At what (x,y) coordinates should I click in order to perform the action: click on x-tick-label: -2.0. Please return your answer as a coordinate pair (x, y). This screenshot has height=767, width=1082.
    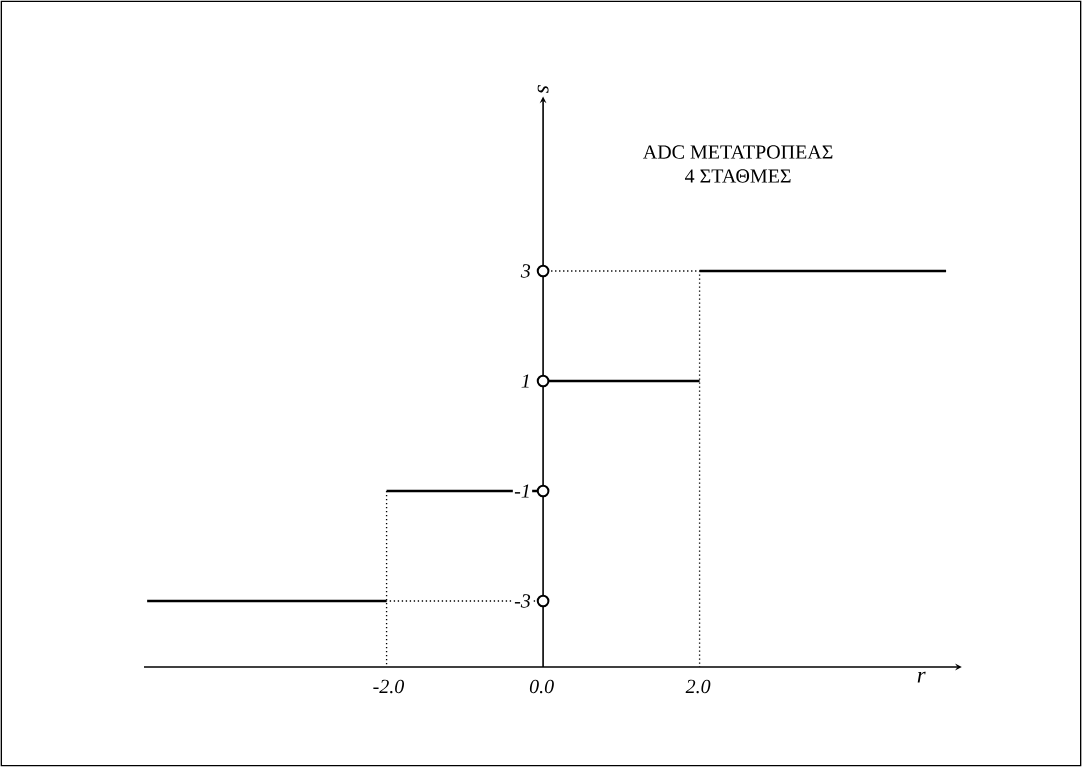
    Looking at the image, I should click on (389, 686).